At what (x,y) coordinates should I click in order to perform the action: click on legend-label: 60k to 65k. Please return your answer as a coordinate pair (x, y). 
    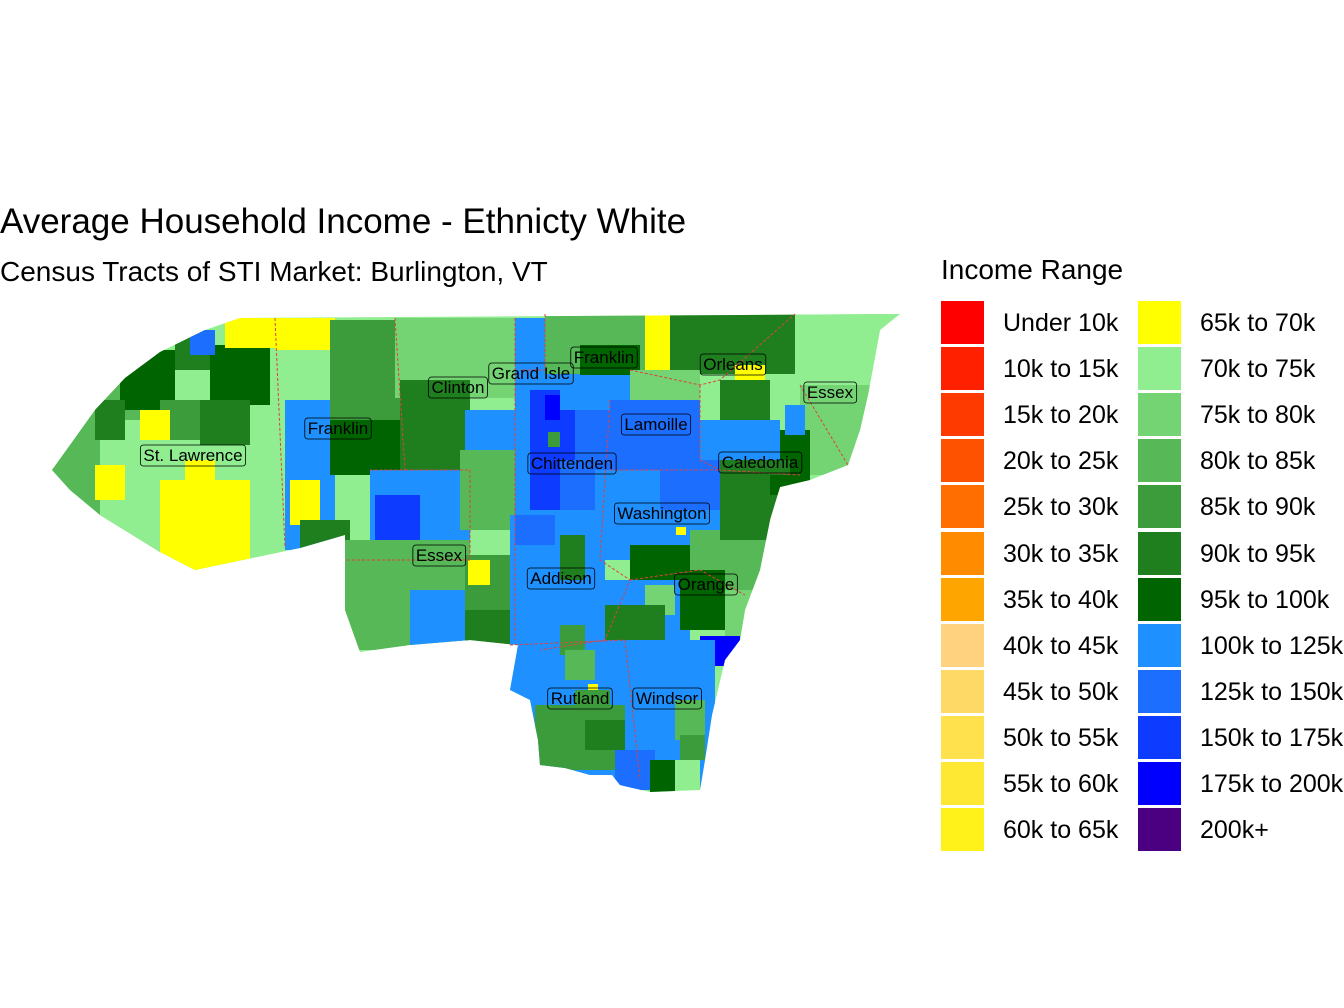
    Looking at the image, I should click on (1061, 830).